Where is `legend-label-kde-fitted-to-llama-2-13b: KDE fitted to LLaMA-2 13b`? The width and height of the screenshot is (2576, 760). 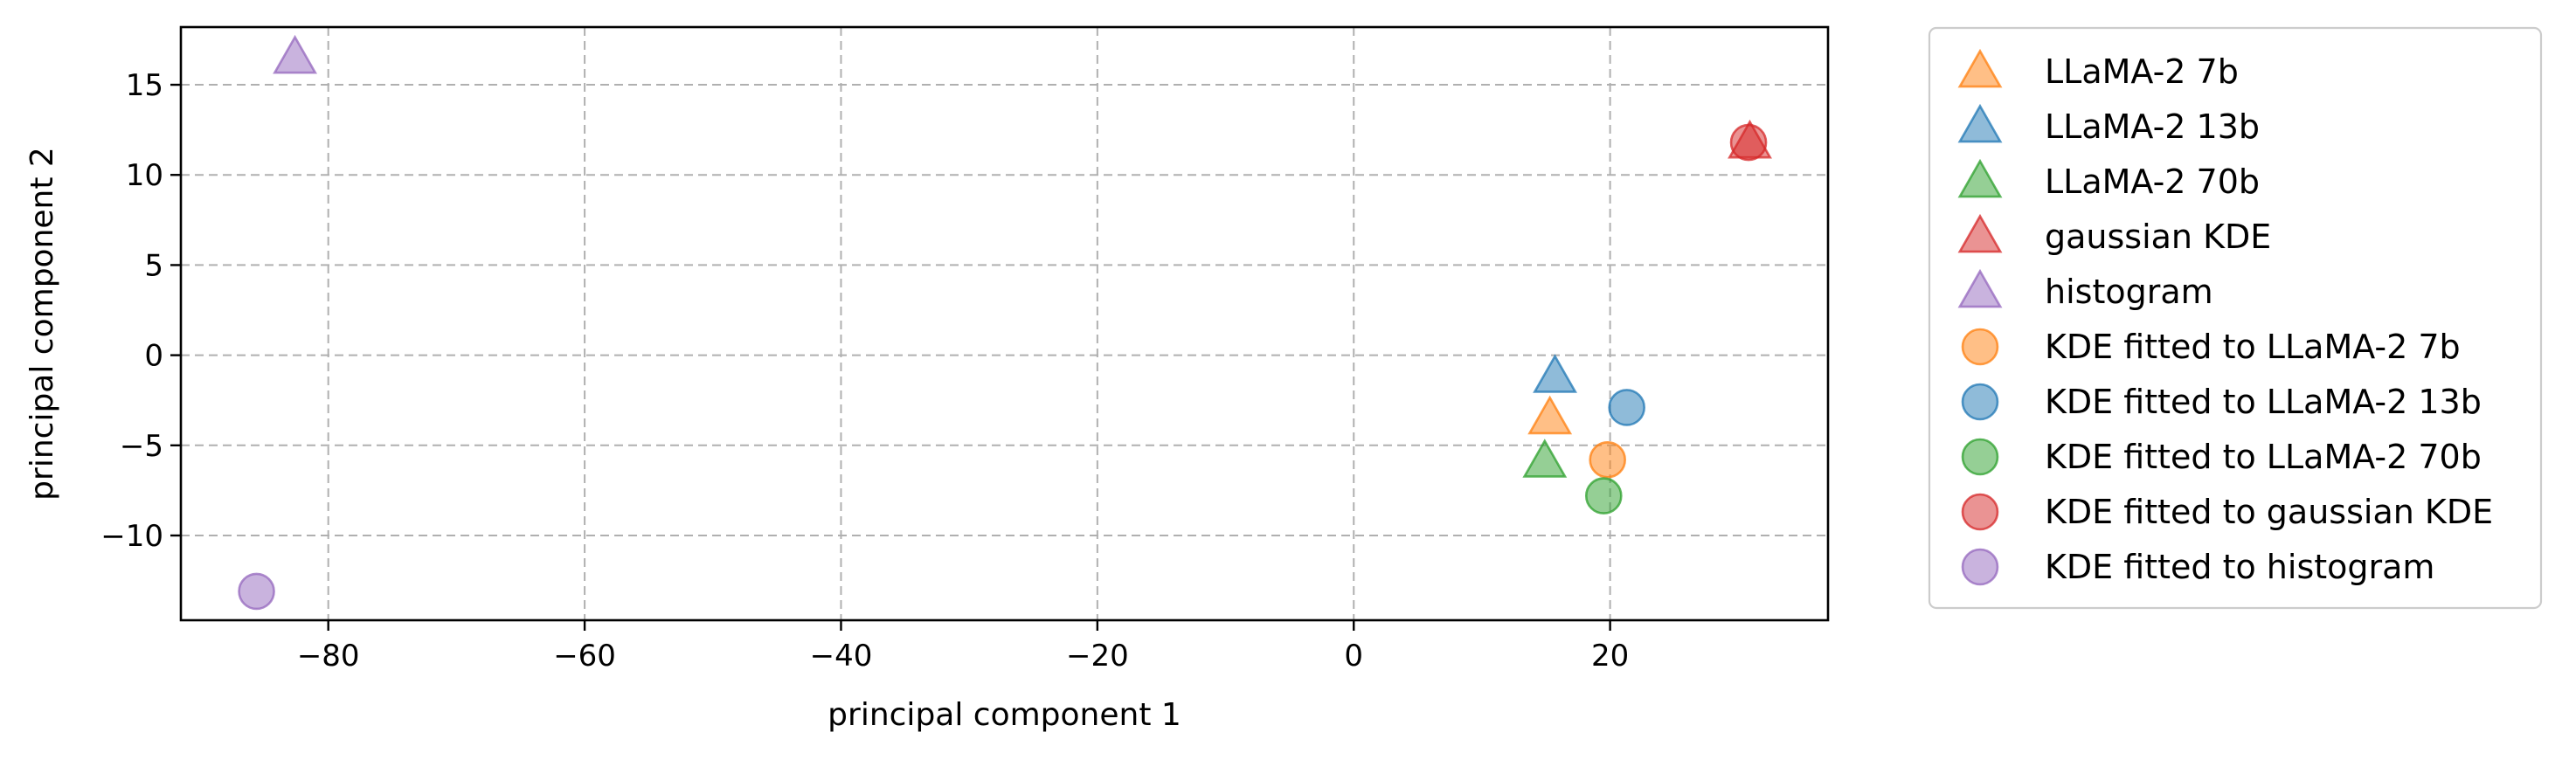
legend-label-kde-fitted-to-llama-2-13b: KDE fitted to LLaMA-2 13b is located at coordinates (2263, 402).